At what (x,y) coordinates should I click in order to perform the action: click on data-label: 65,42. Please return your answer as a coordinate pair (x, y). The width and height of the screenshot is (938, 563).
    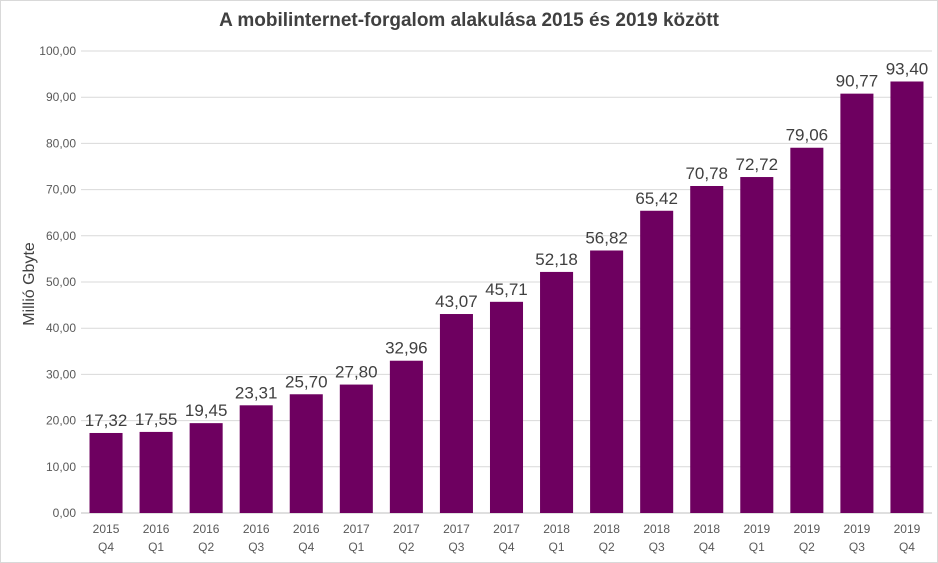
    Looking at the image, I should click on (656, 198).